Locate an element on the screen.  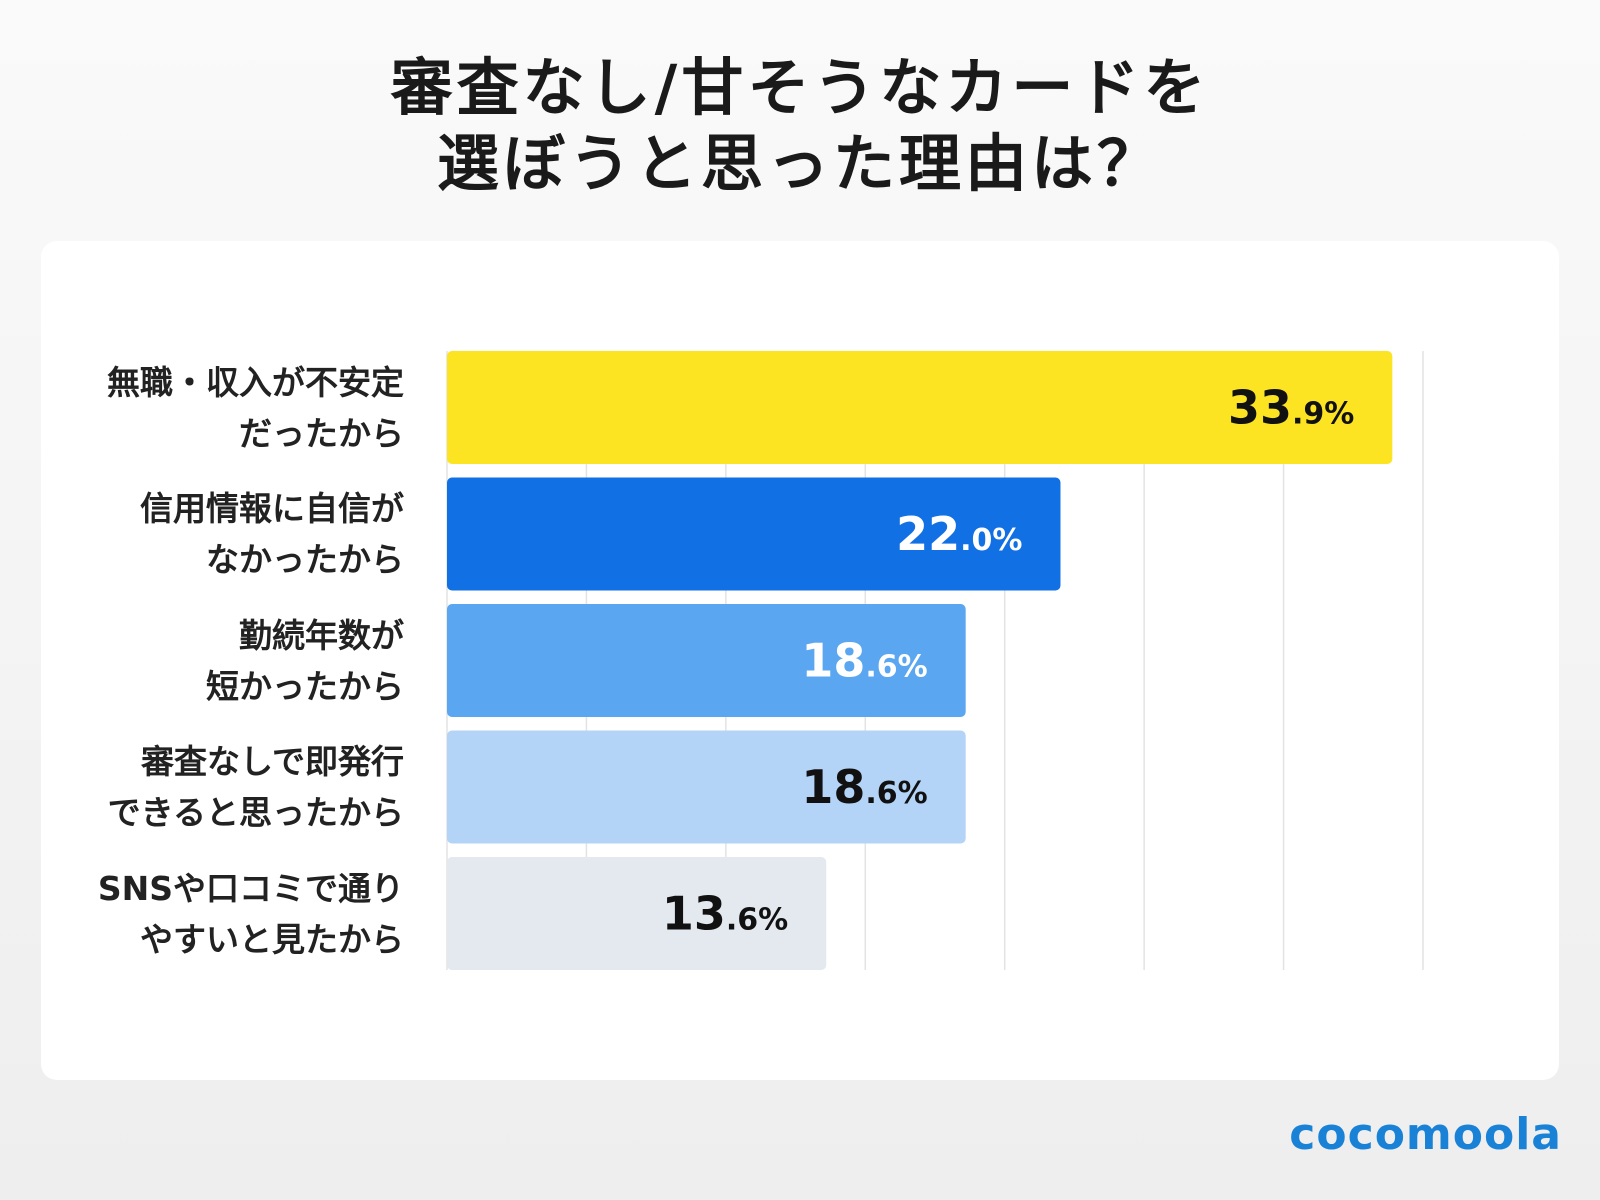
category-label: 無職・収入が不安定 だったから is located at coordinates (255, 407).